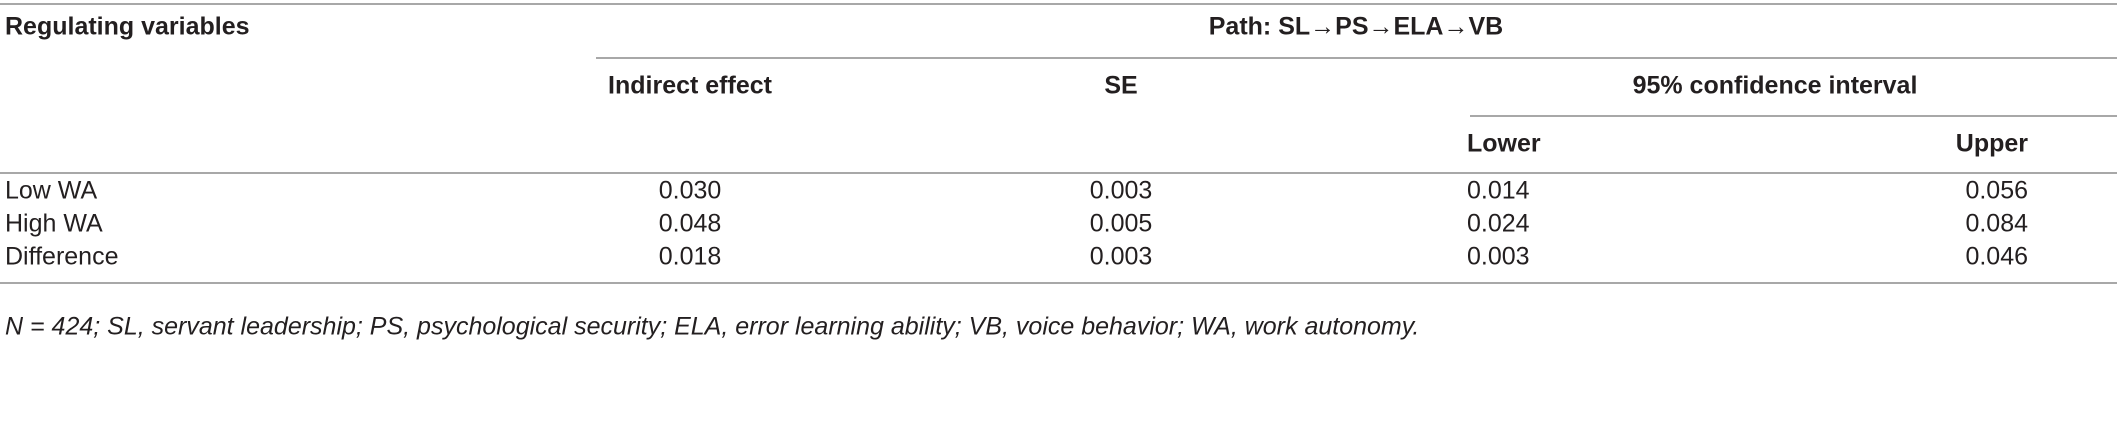 This screenshot has height=427, width=2117. What do you see at coordinates (1498, 224) in the screenshot?
I see `cell: 0.024` at bounding box center [1498, 224].